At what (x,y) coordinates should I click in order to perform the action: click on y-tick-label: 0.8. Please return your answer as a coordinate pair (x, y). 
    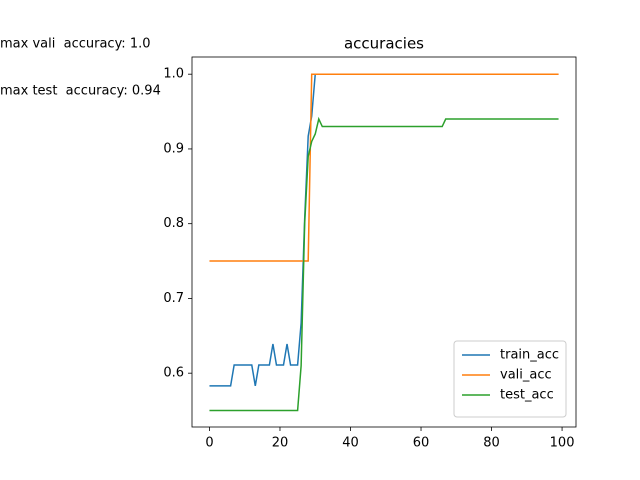
    Looking at the image, I should click on (173, 223).